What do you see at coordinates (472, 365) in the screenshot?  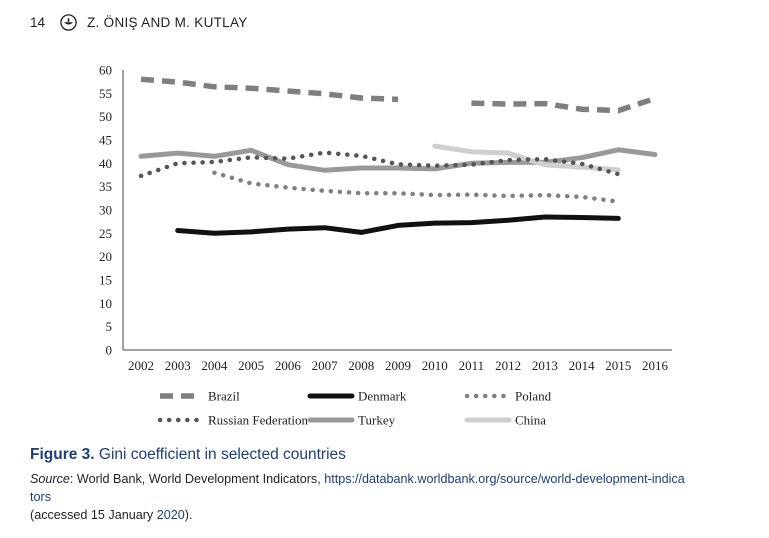 I see `x-tick-label: 2011` at bounding box center [472, 365].